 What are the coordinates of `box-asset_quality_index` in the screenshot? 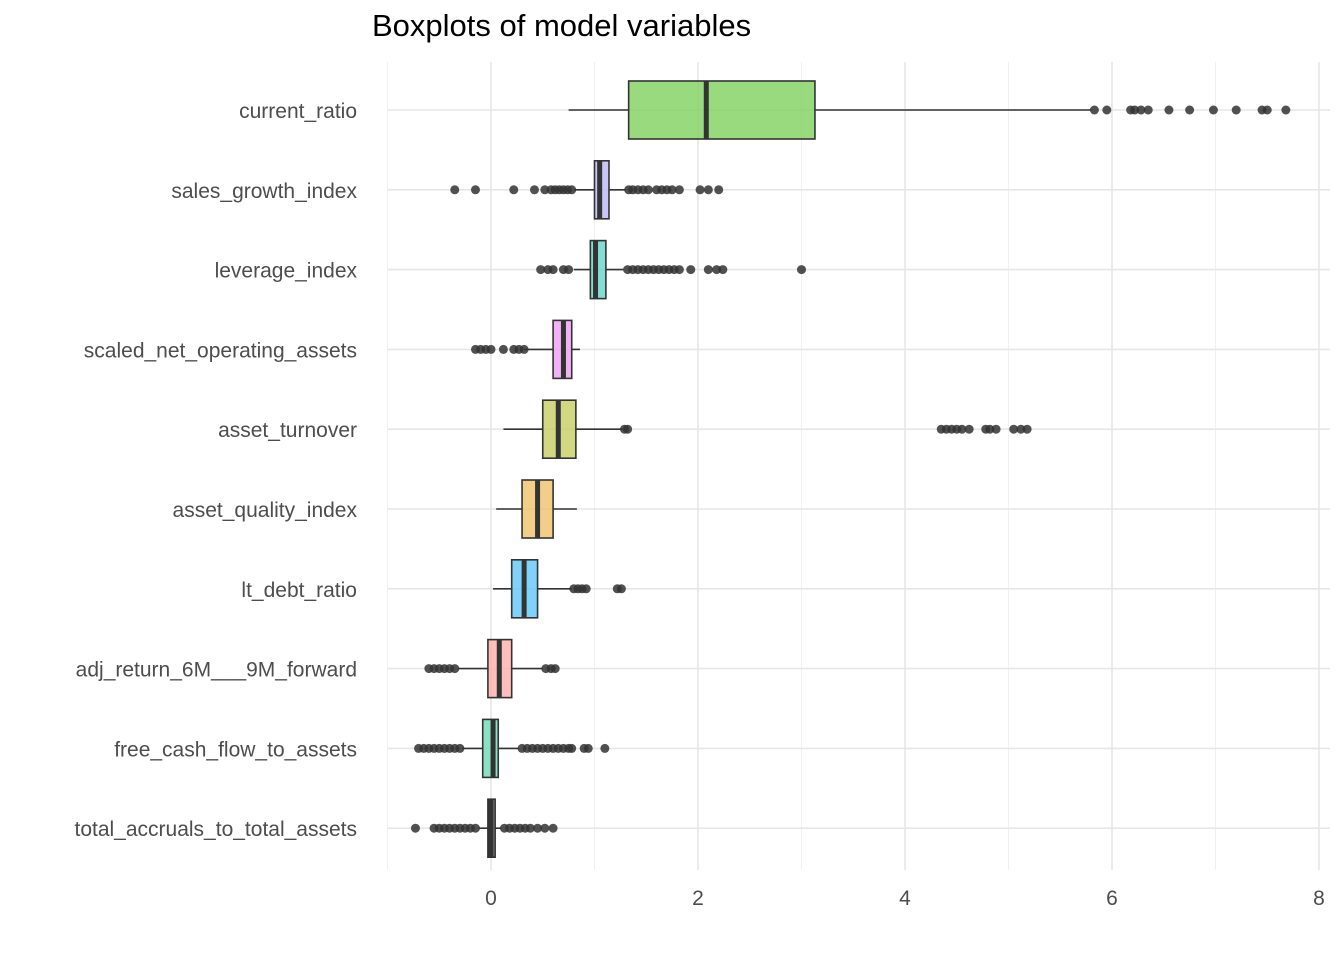 It's located at (536, 509).